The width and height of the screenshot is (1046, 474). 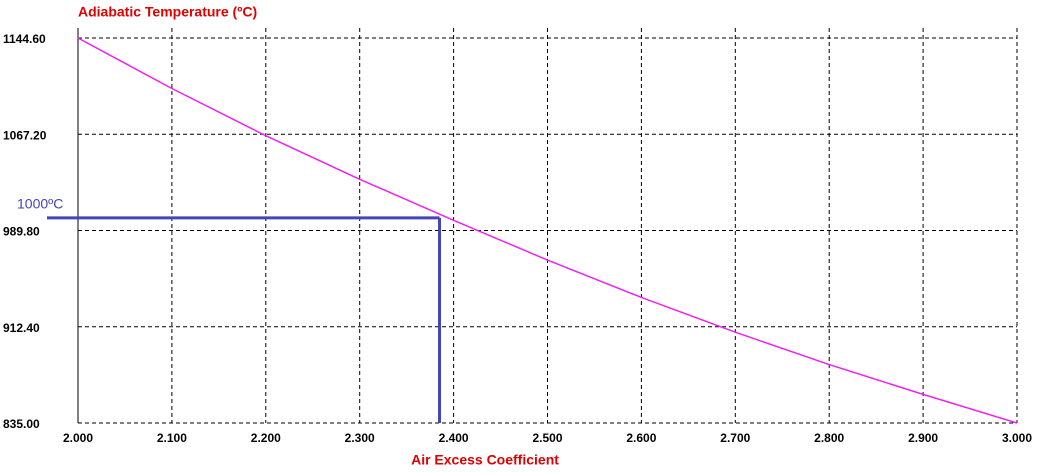 I want to click on y-tick-label: 835.00, so click(x=21, y=424).